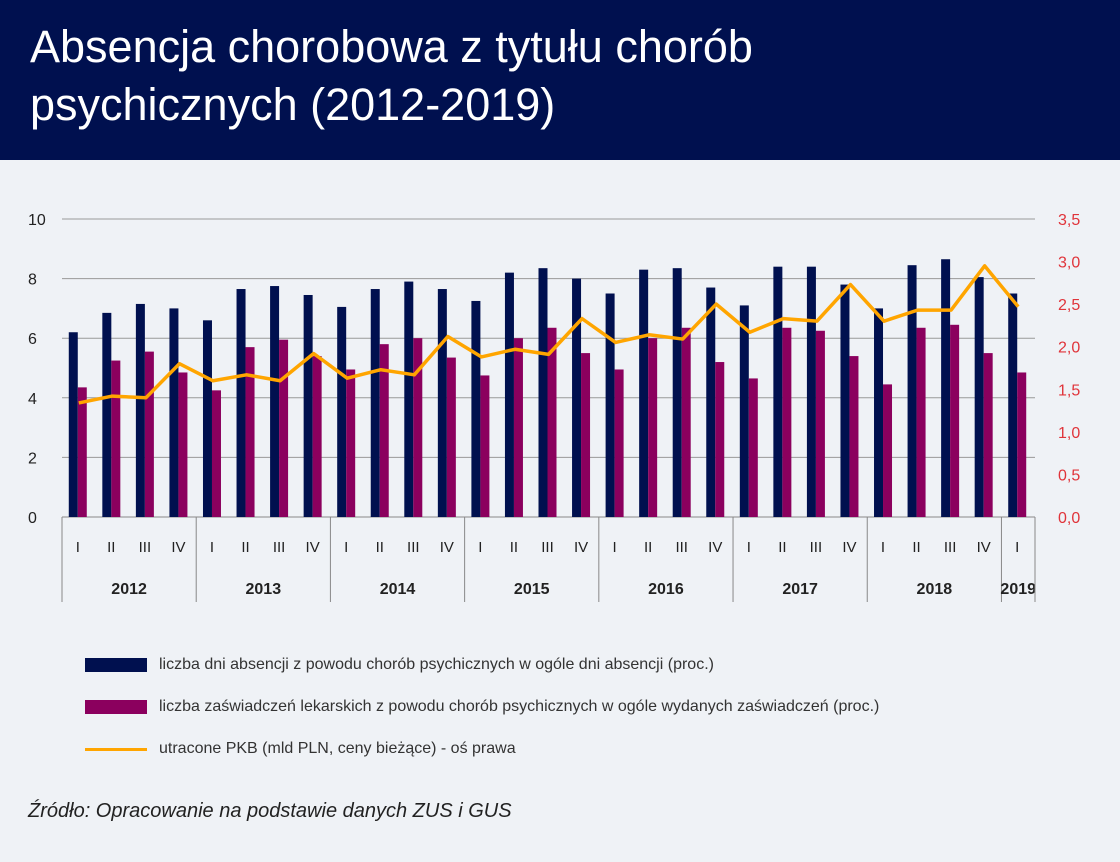 The height and width of the screenshot is (862, 1120). Describe the element at coordinates (1069, 263) in the screenshot. I see `right-tick-label: 3,0` at that location.